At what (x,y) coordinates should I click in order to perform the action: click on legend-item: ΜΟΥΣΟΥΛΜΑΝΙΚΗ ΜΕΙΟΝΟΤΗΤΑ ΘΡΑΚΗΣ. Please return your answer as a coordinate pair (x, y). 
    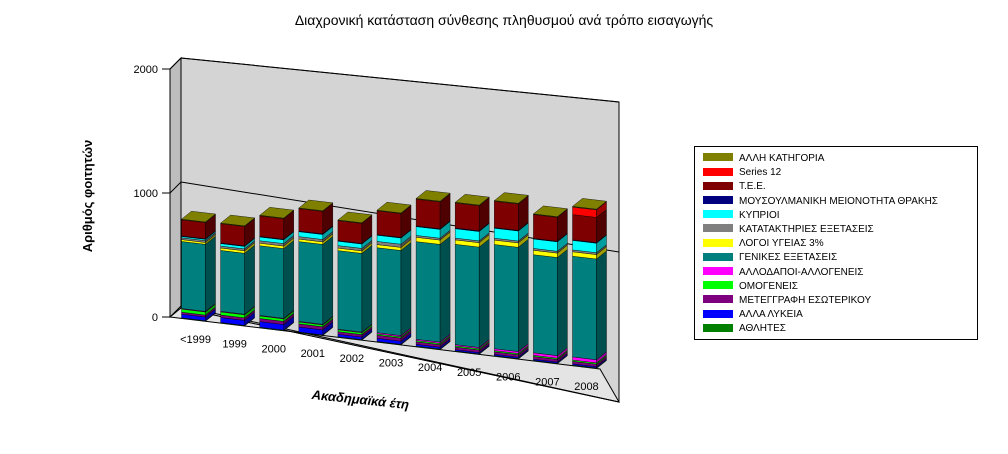
    Looking at the image, I should click on (820, 202).